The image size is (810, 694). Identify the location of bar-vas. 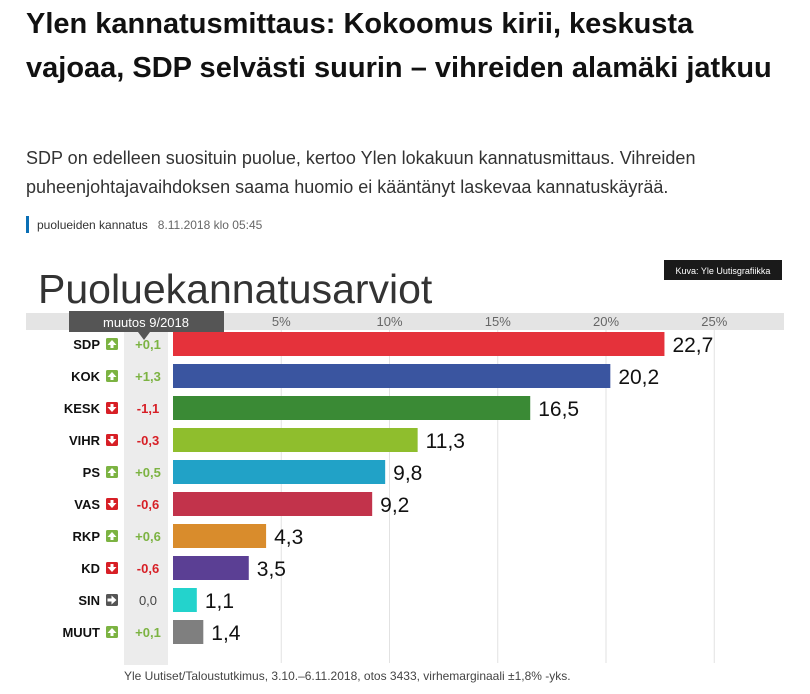
(273, 504).